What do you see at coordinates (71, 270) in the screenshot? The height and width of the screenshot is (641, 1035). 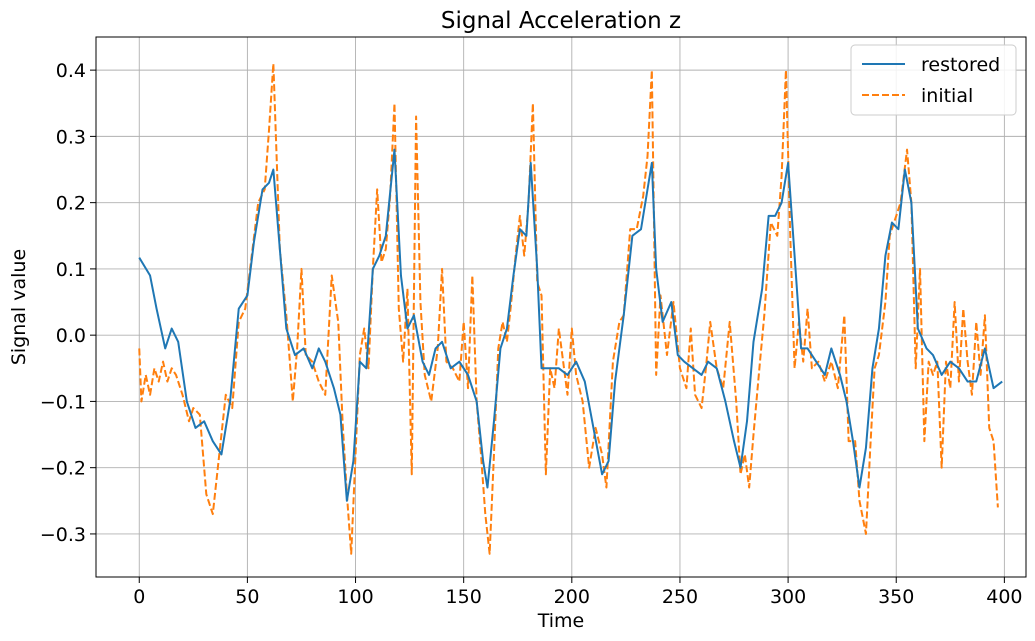 I see `y-tick-label: 0.1` at bounding box center [71, 270].